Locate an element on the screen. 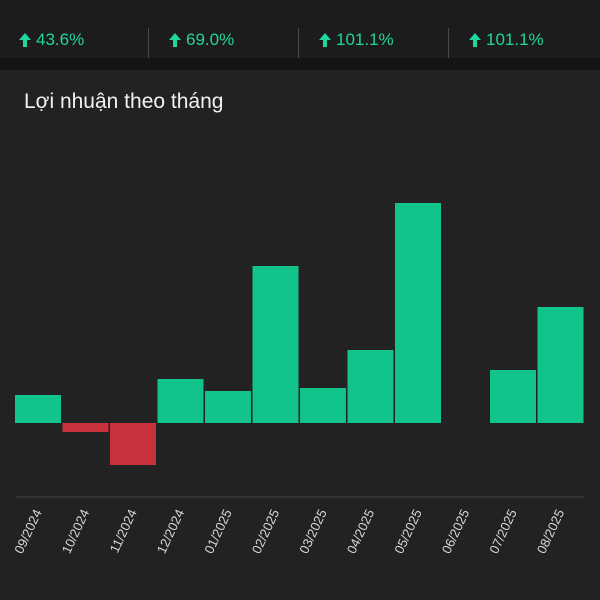 The width and height of the screenshot is (600, 600). x-tick-label: 05/2025 is located at coordinates (407, 531).